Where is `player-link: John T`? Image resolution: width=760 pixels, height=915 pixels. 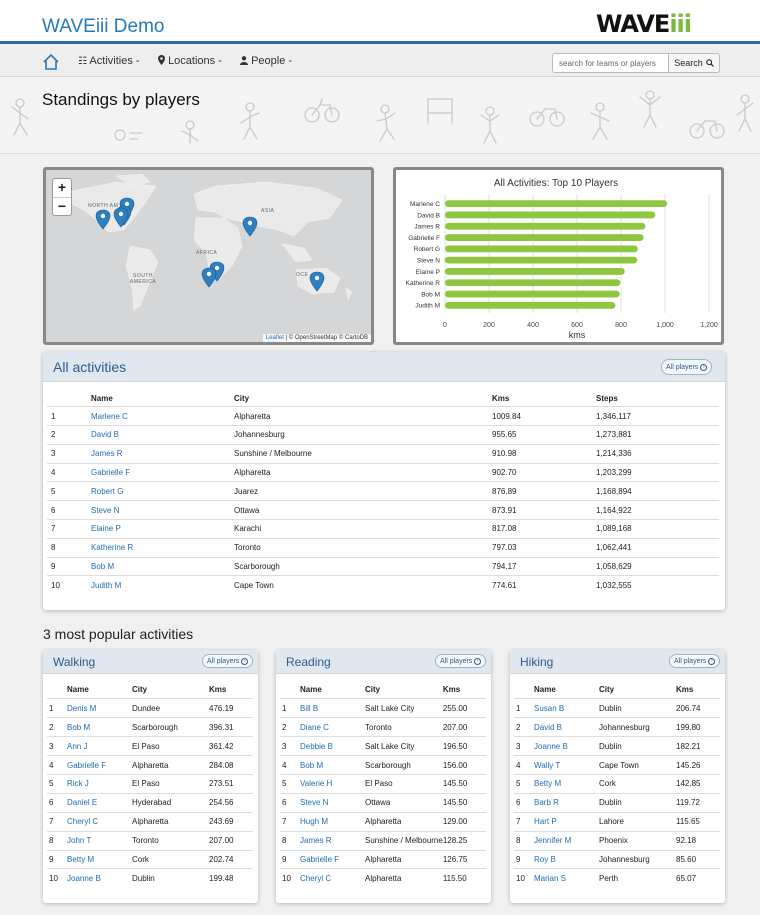
player-link: John T is located at coordinates (79, 841).